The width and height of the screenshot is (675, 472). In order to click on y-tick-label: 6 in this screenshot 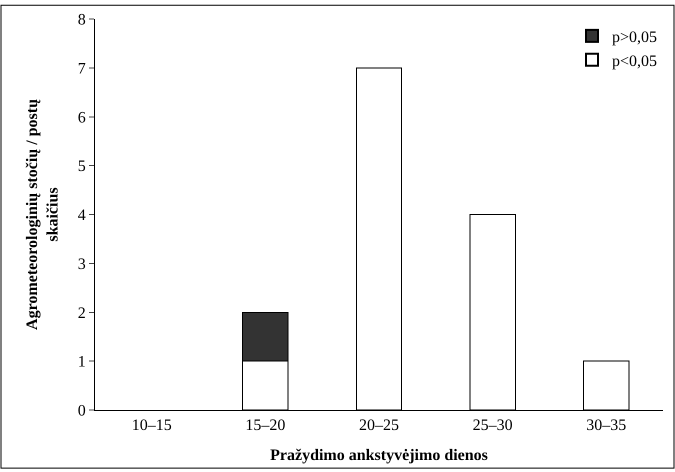, I will do `click(82, 117)`.